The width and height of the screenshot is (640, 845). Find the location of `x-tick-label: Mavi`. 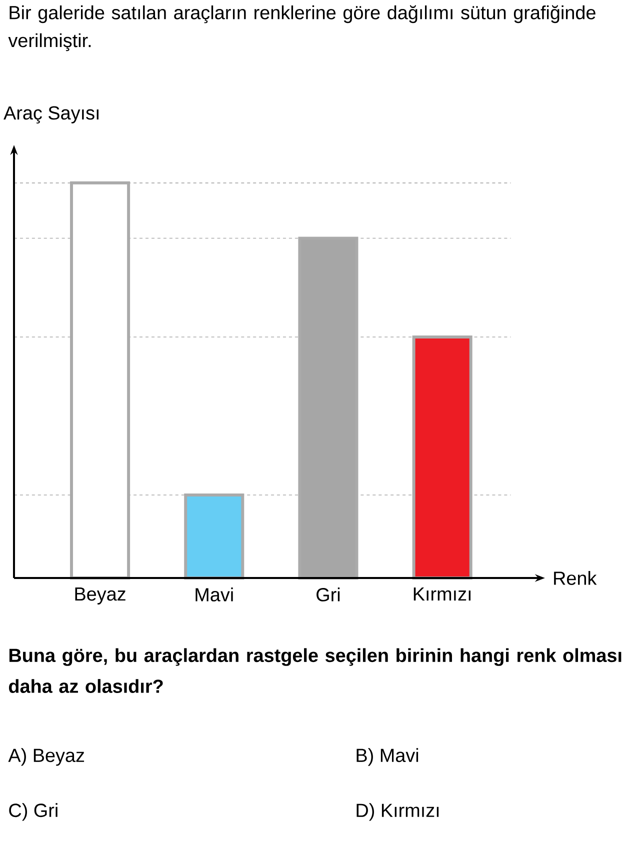

x-tick-label: Mavi is located at coordinates (214, 595).